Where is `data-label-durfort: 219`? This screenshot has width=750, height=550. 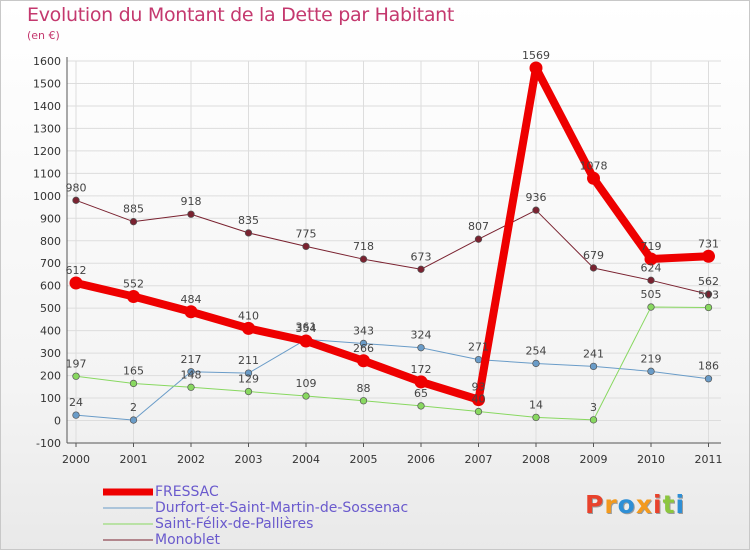
data-label-durfort: 219 is located at coordinates (651, 358).